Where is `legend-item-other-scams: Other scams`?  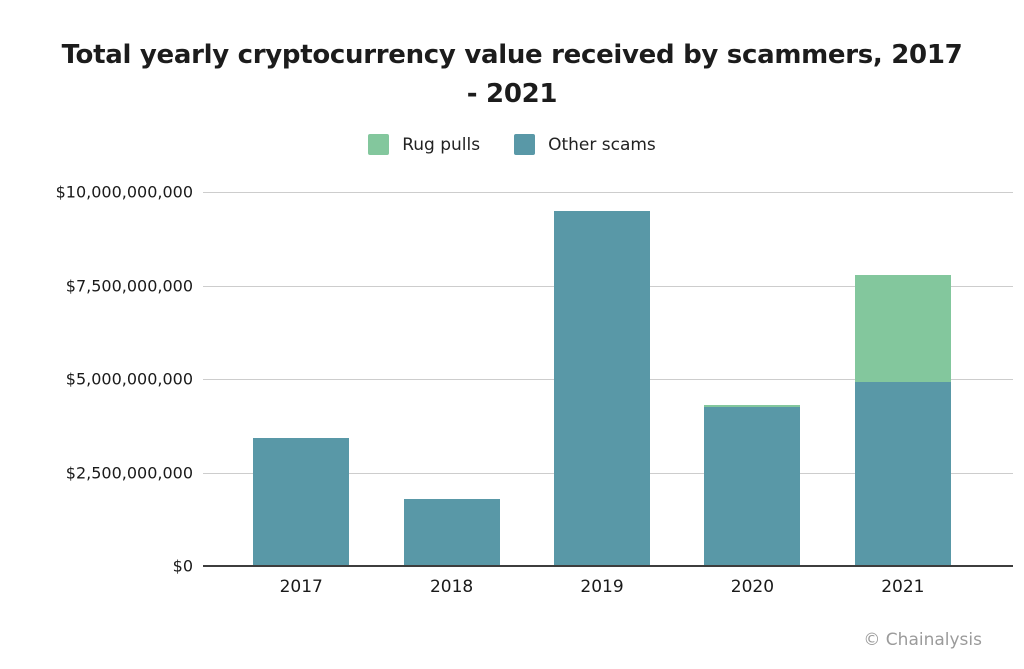 legend-item-other-scams: Other scams is located at coordinates (585, 144).